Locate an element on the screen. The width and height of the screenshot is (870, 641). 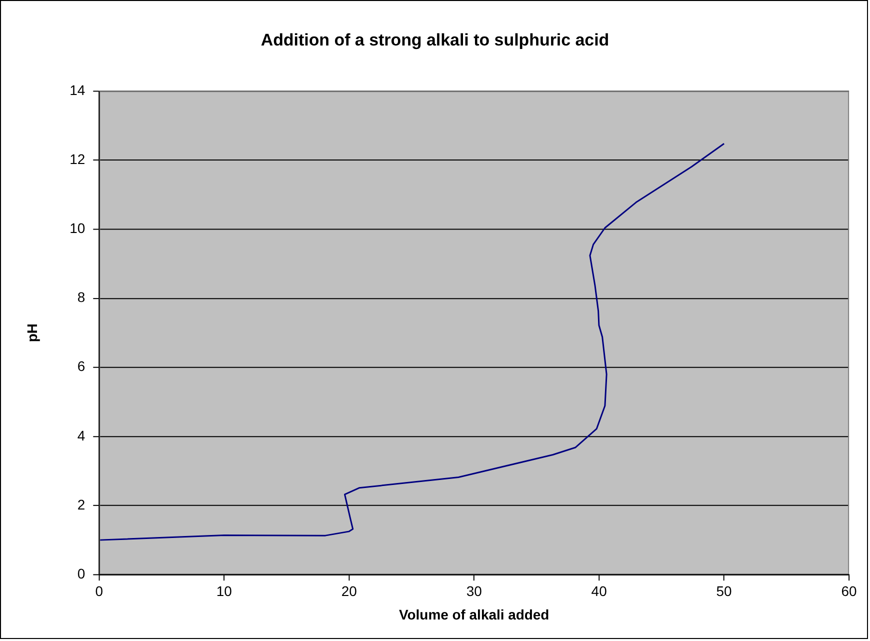
y-tick-label: 12 is located at coordinates (78, 159).